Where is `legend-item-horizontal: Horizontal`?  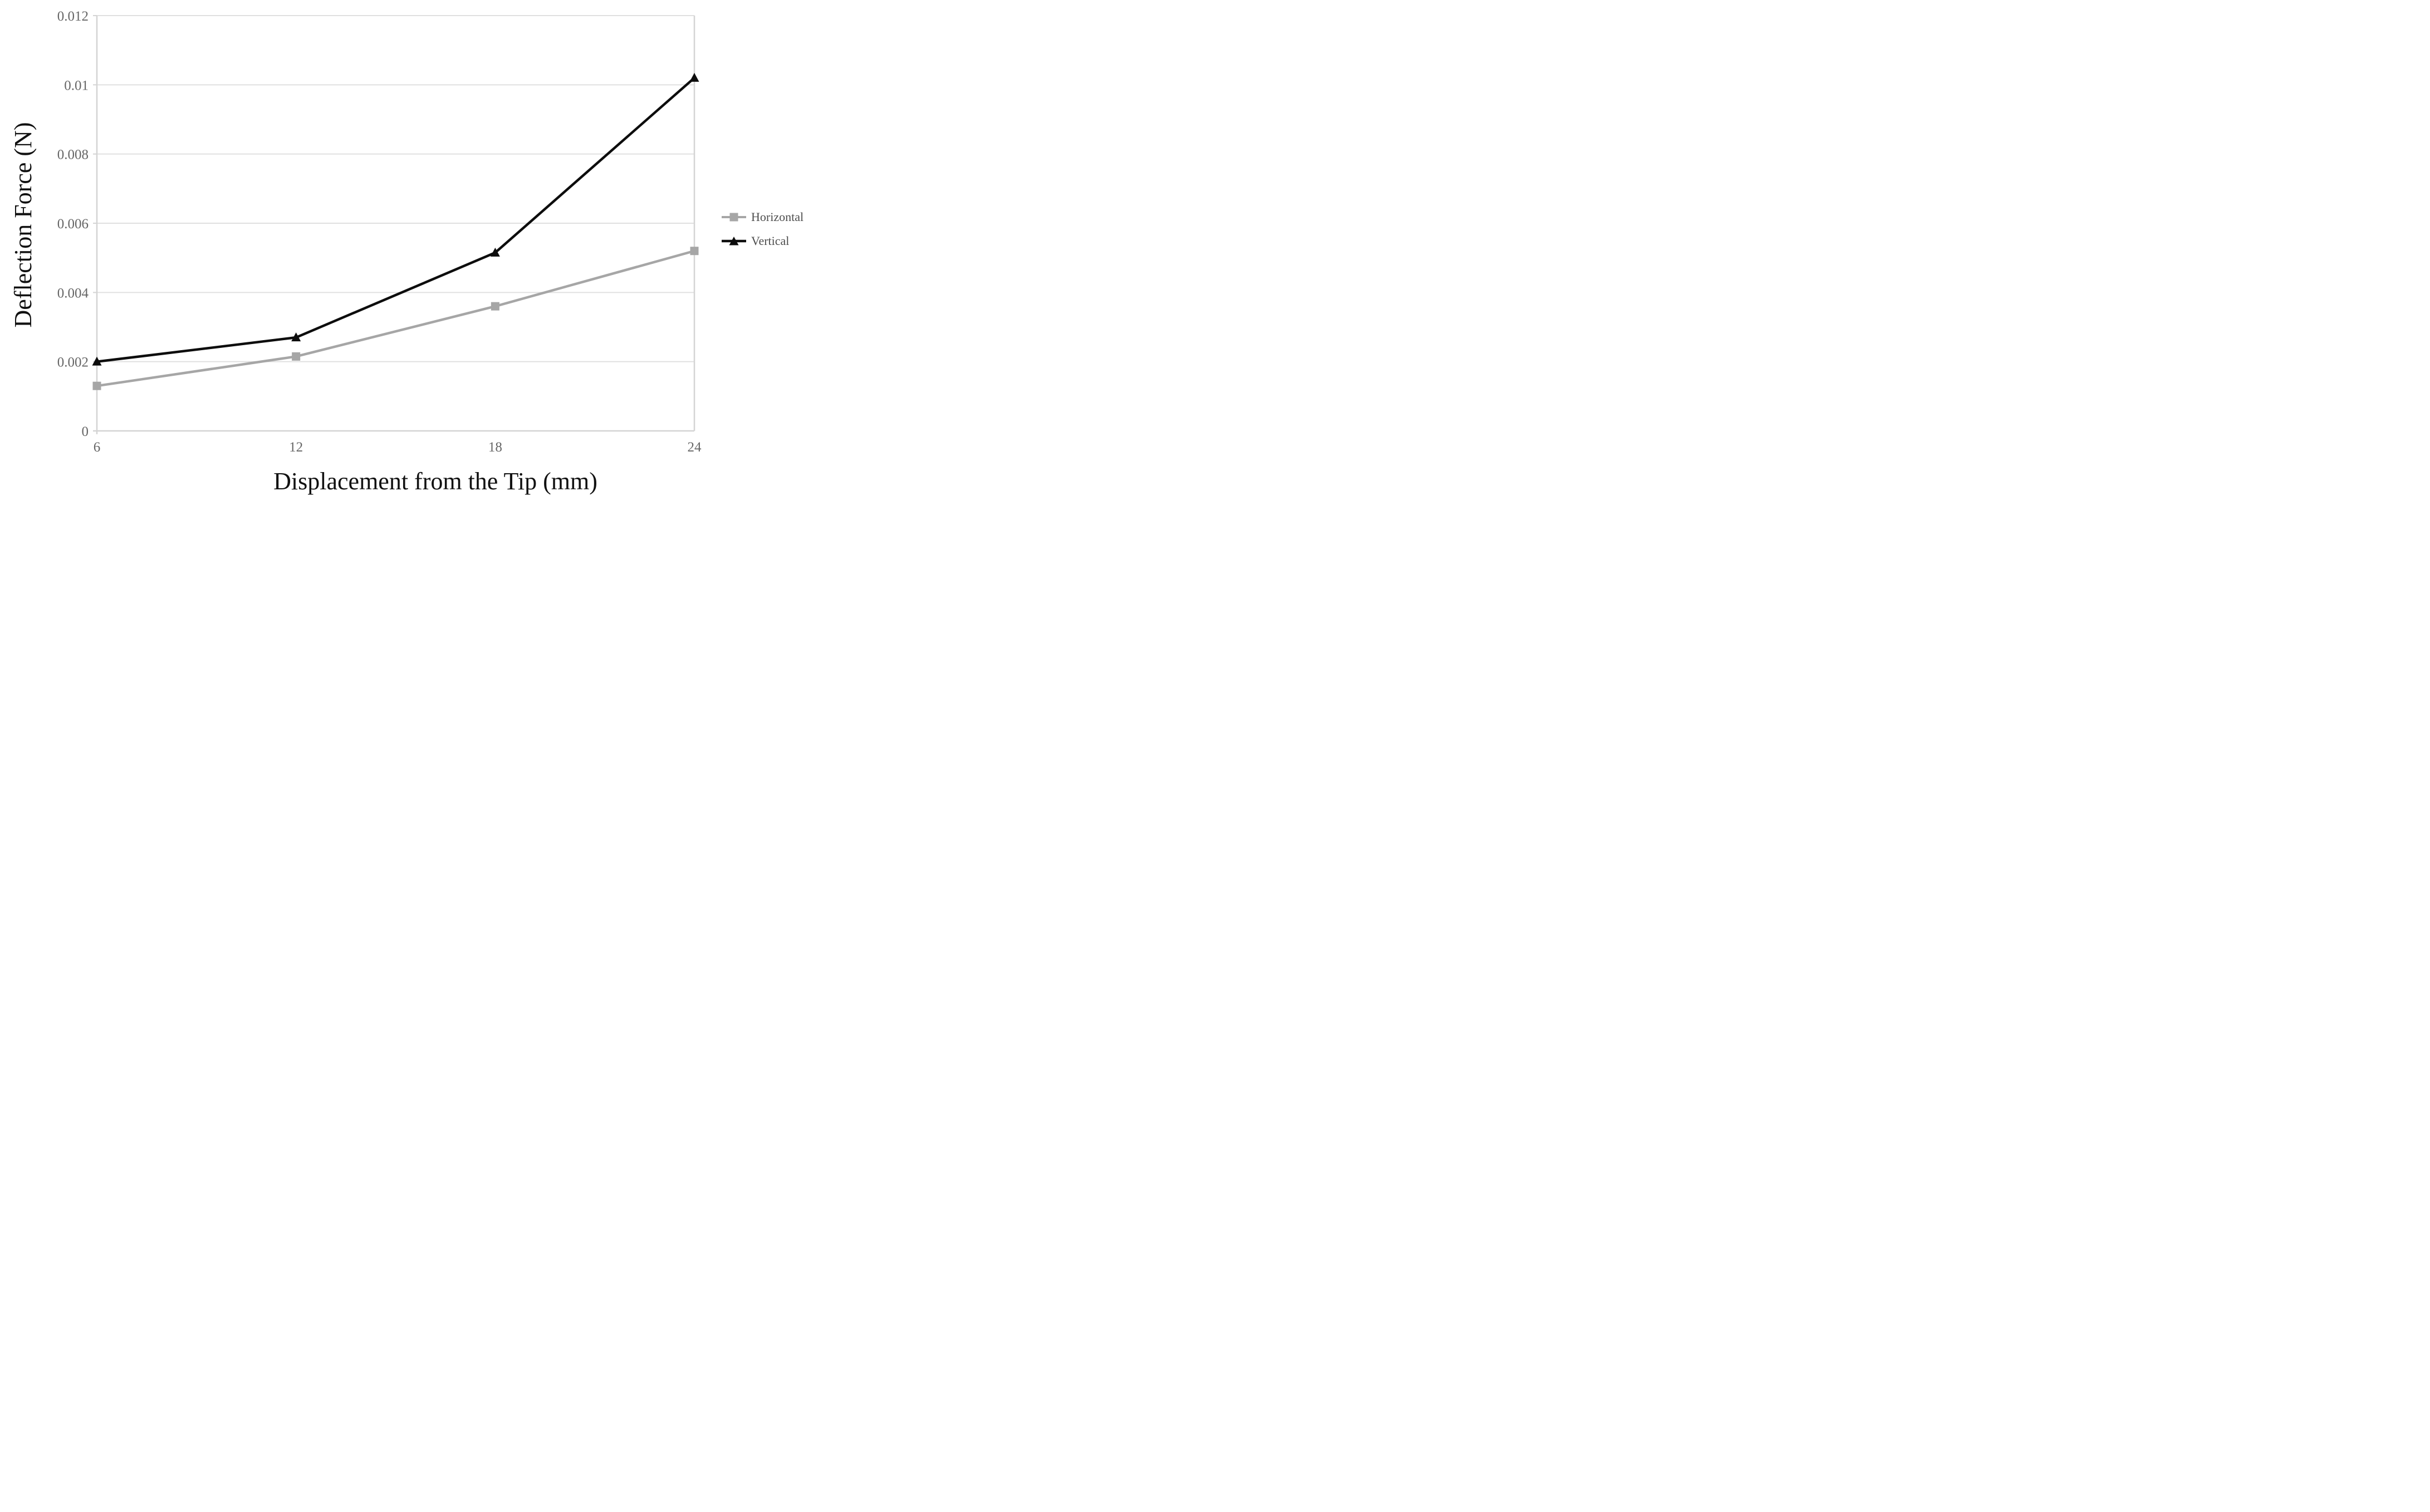 legend-item-horizontal: Horizontal is located at coordinates (762, 217).